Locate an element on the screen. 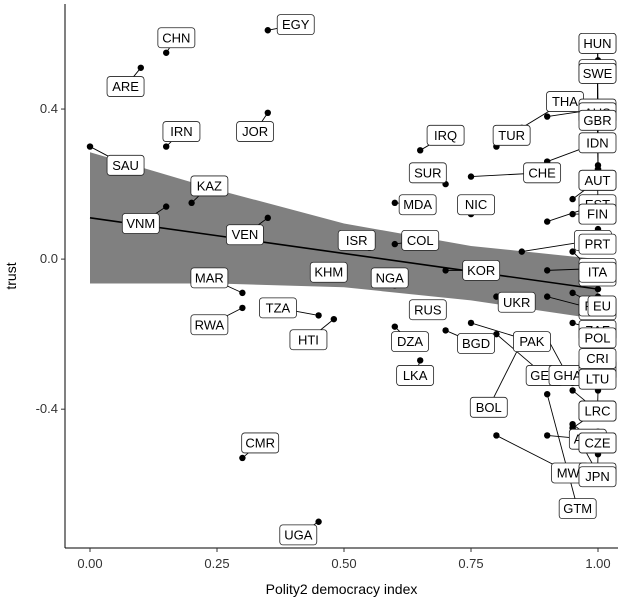 This screenshot has height=602, width=622. point-label-text: IRN is located at coordinates (181, 131).